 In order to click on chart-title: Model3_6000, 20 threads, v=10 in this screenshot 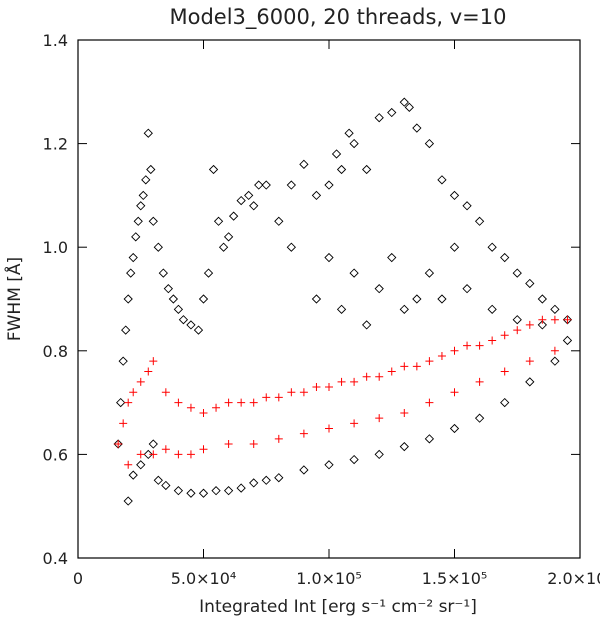, I will do `click(338, 17)`.